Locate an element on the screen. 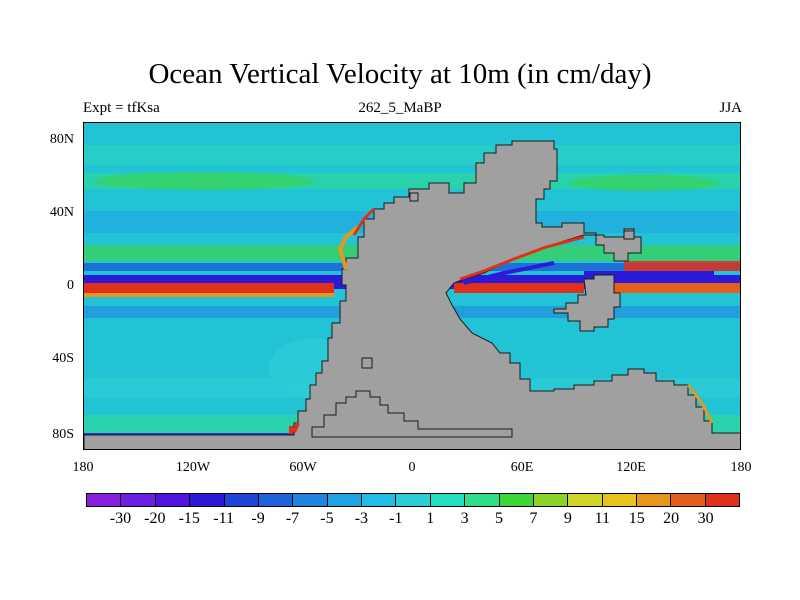 The image size is (800, 600). legend-label: 7 is located at coordinates (533, 518).